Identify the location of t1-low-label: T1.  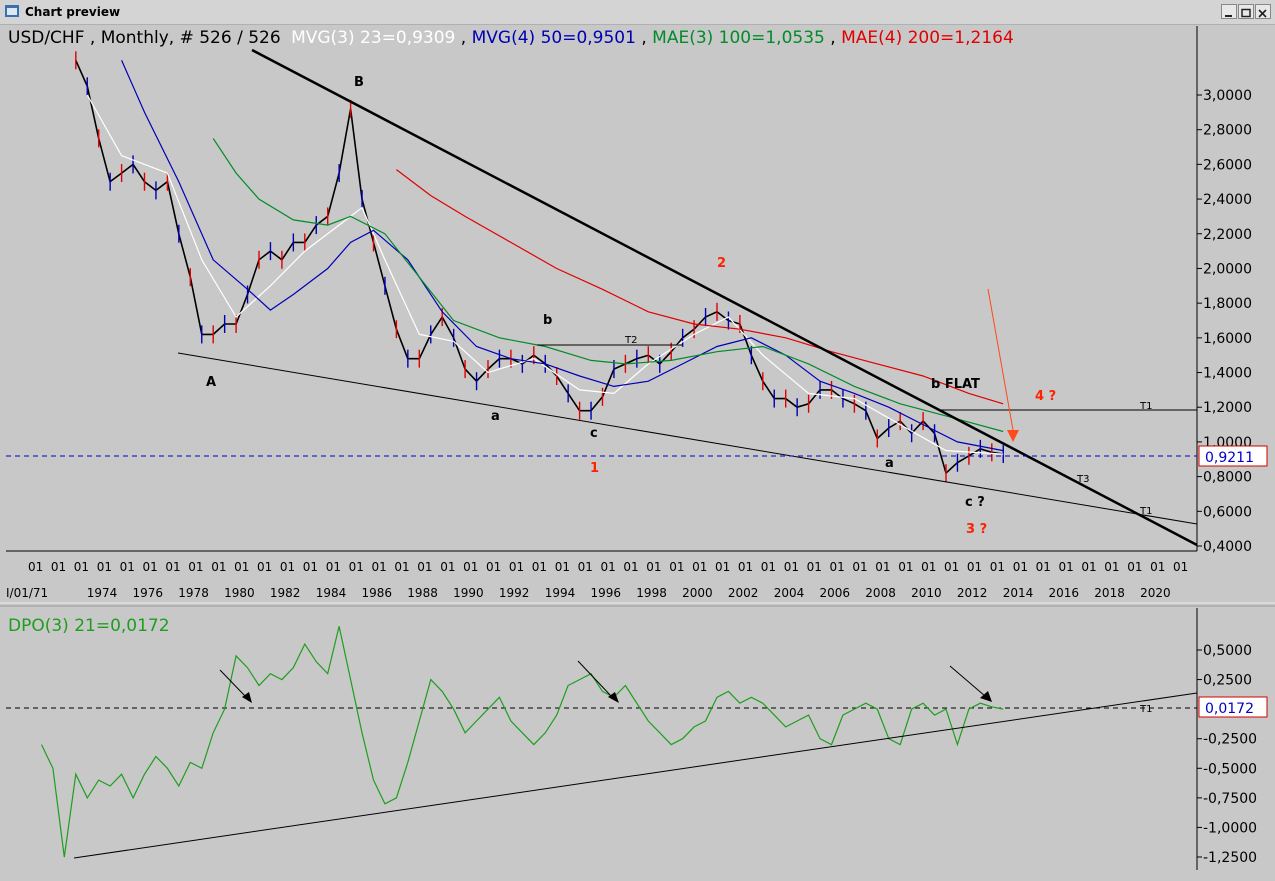
(1145, 511).